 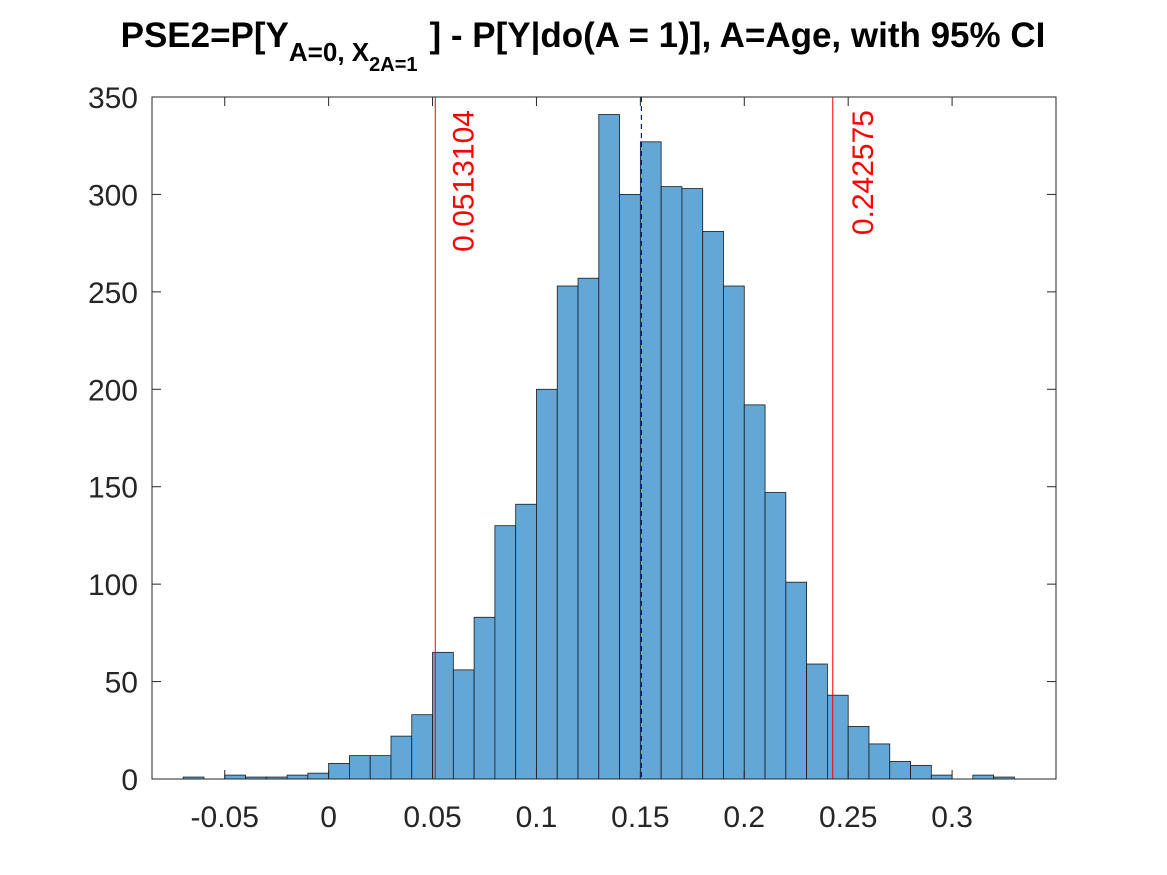 What do you see at coordinates (328, 817) in the screenshot?
I see `x-tick-label: 0` at bounding box center [328, 817].